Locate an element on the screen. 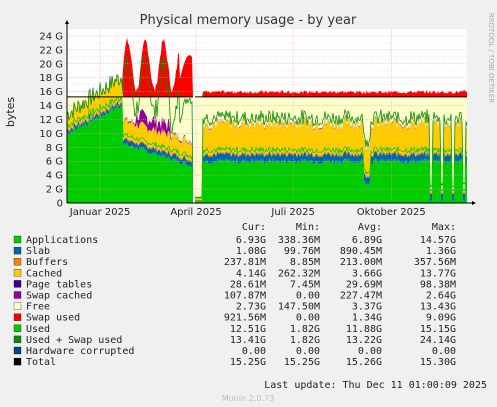 Image resolution: width=497 pixels, height=407 pixels. y-tick-label: 8 G is located at coordinates (54, 148).